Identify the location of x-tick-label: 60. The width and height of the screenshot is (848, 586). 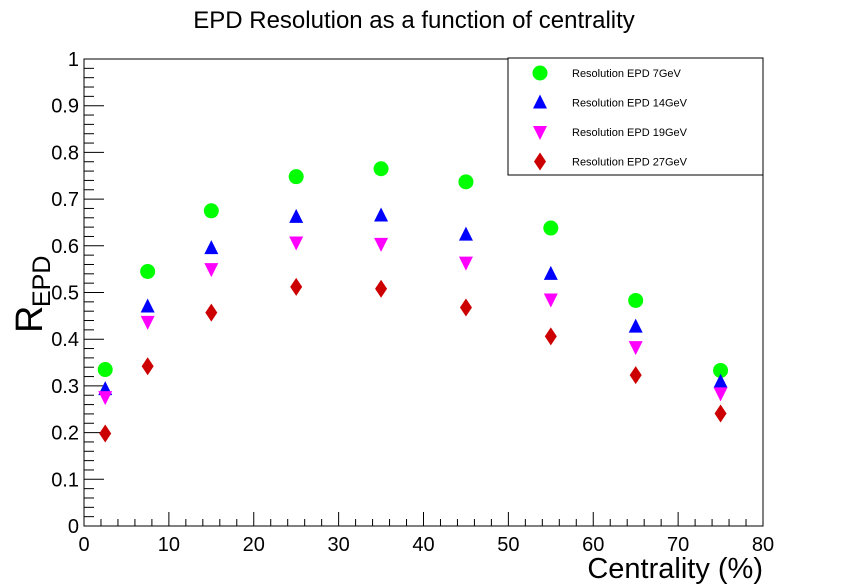
(593, 545).